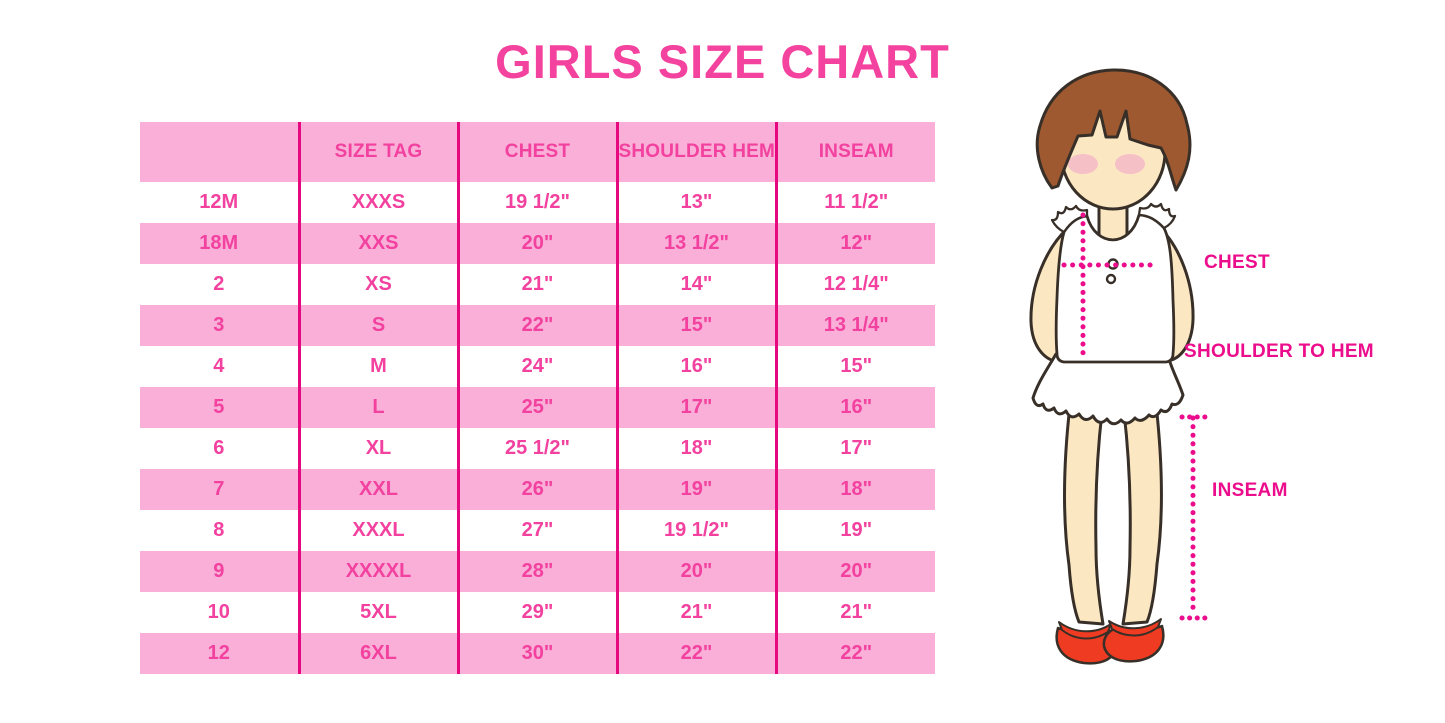 This screenshot has height=723, width=1445. What do you see at coordinates (695, 152) in the screenshot?
I see `header-cell-shoulder-hem: SHOULDER HEM` at bounding box center [695, 152].